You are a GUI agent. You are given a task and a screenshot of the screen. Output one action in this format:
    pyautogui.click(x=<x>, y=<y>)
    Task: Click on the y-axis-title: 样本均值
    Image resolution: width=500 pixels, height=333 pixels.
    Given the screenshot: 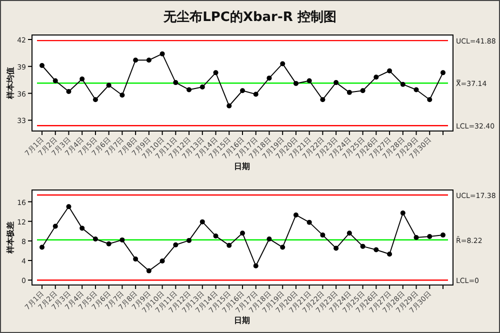 What is the action you would take?
    pyautogui.click(x=10, y=83)
    